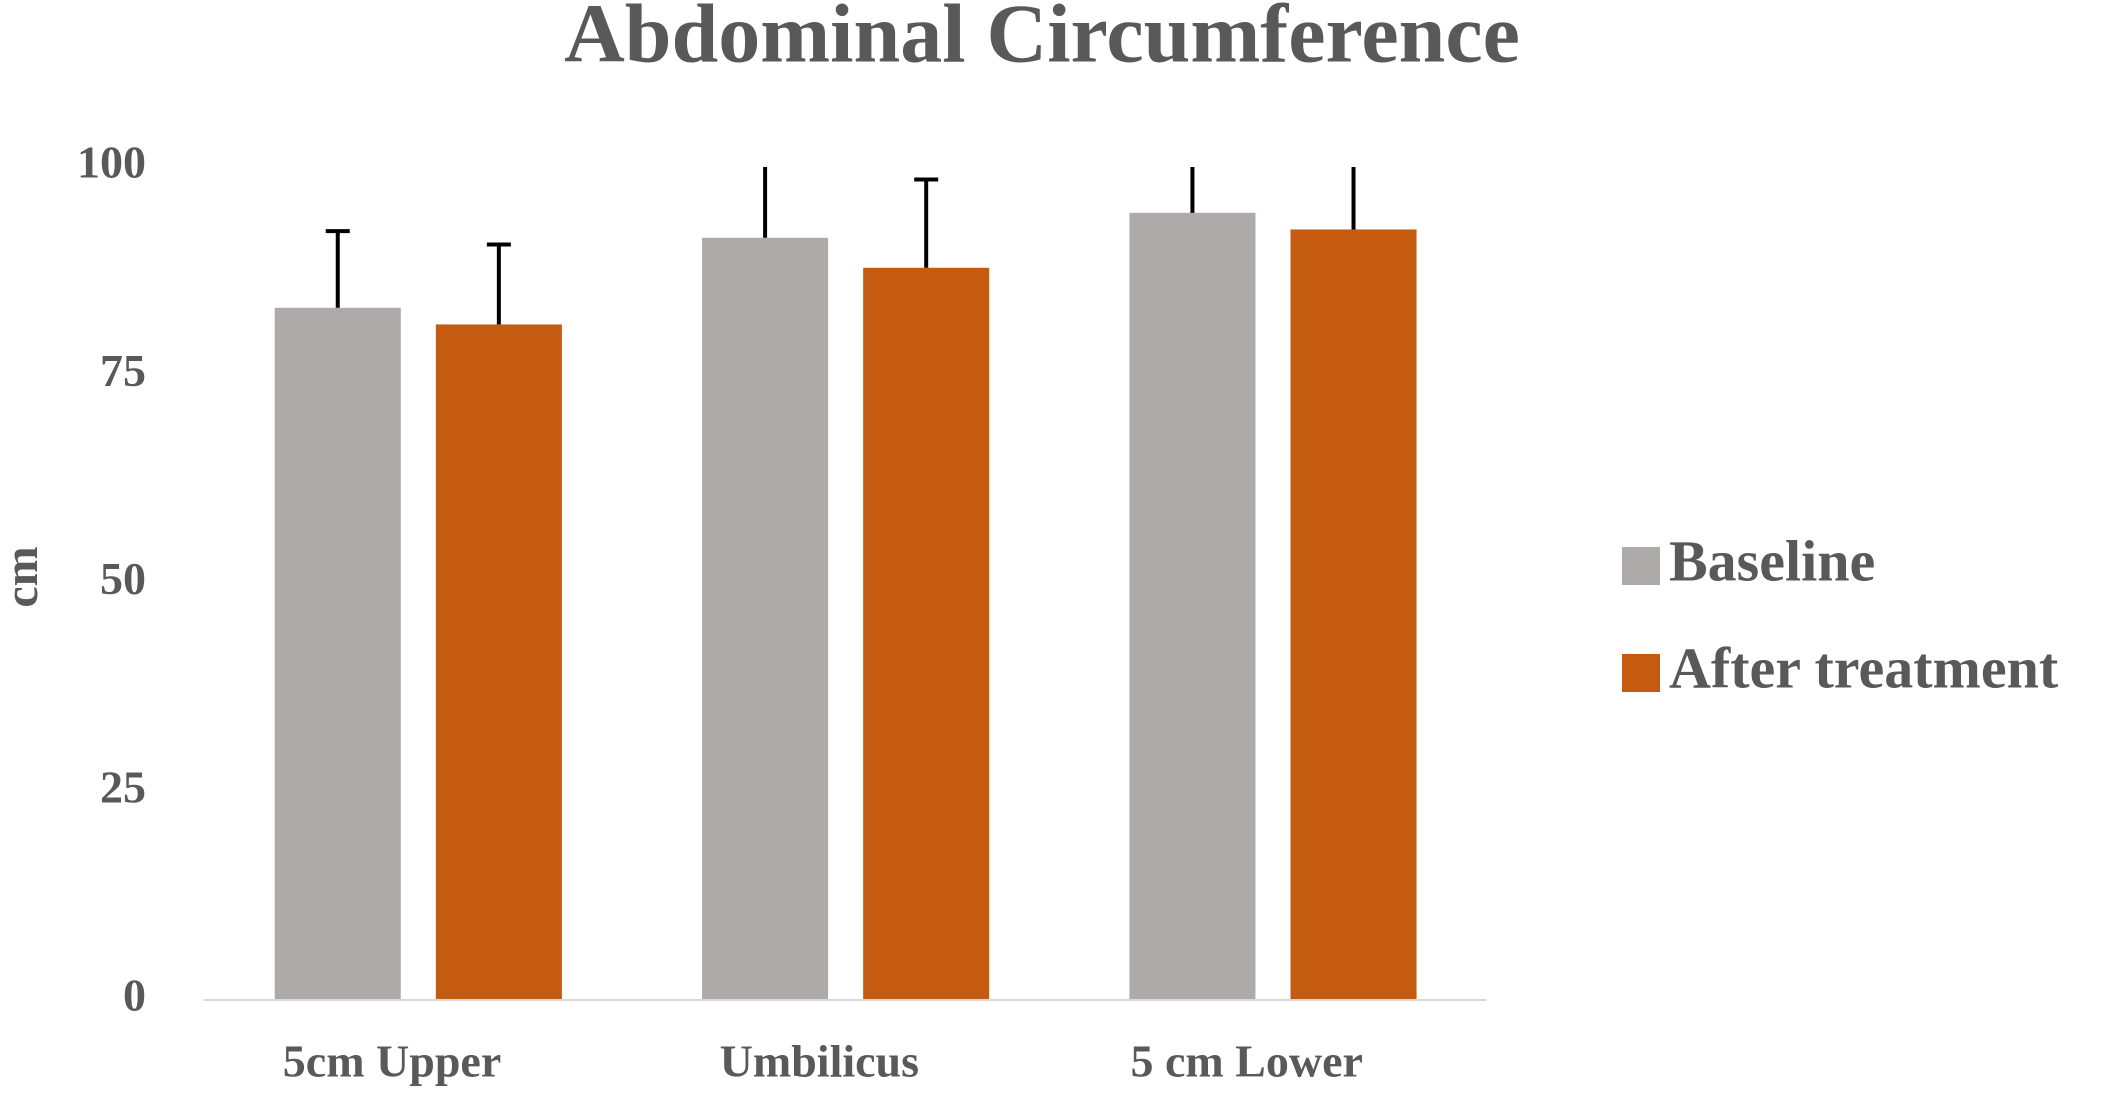 This screenshot has width=2128, height=1105. Describe the element at coordinates (1864, 667) in the screenshot. I see `legend-label: After treatment` at that location.